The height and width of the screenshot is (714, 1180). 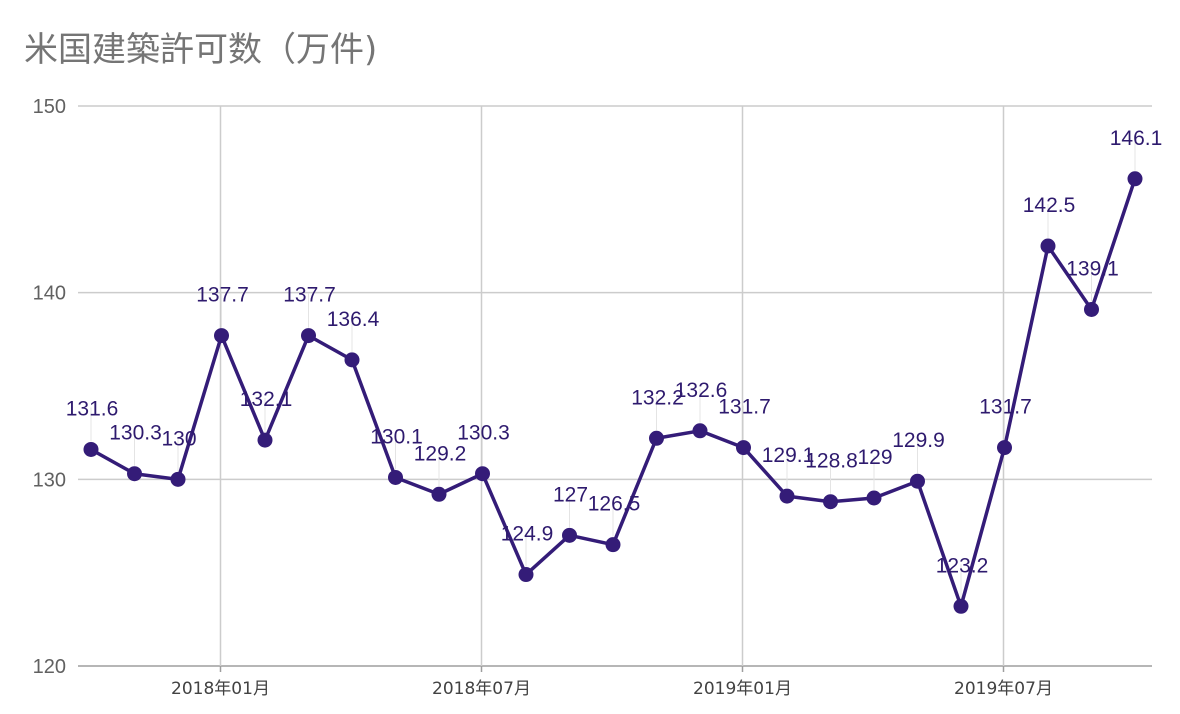 I want to click on data-label: 130, so click(x=178, y=438).